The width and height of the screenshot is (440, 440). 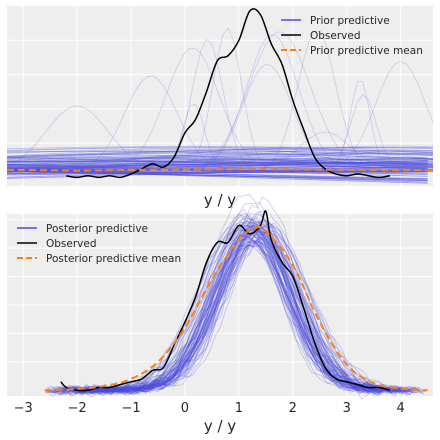 What do you see at coordinates (97, 229) in the screenshot?
I see `legend-label: Posterior predictive` at bounding box center [97, 229].